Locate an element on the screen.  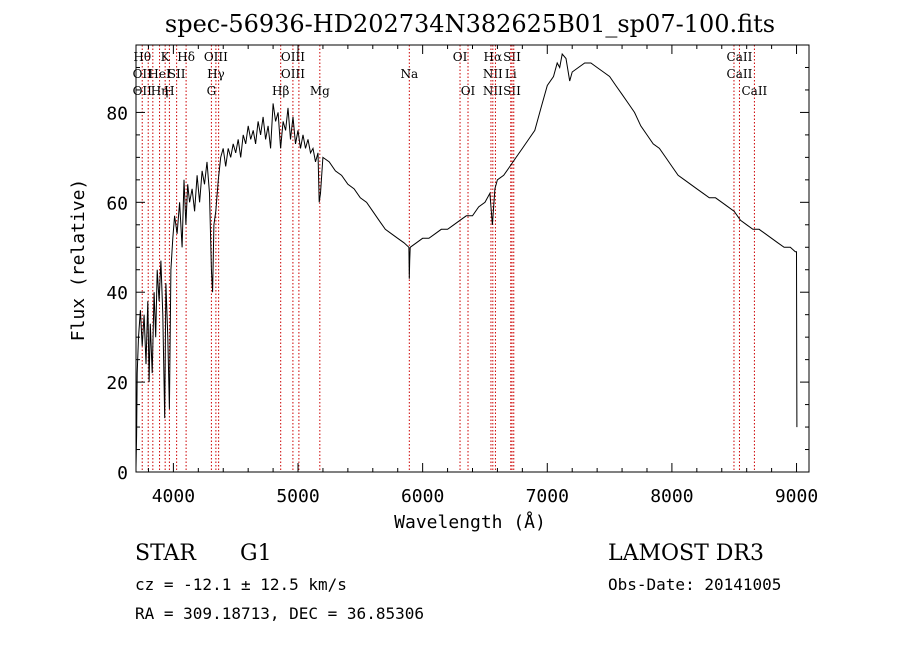
y-tick-label: 80 is located at coordinates (117, 113).